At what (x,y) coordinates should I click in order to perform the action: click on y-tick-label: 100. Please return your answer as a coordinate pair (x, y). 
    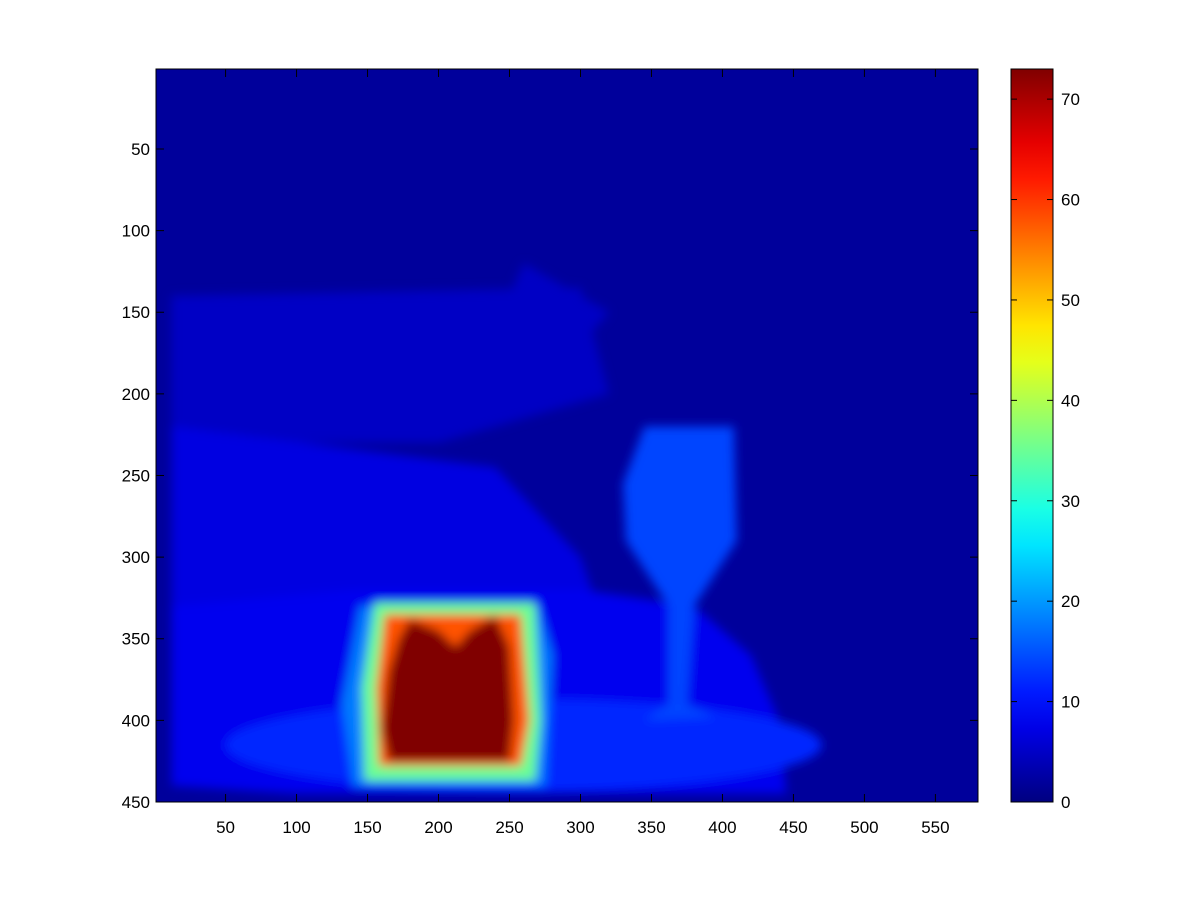
    Looking at the image, I should click on (136, 231).